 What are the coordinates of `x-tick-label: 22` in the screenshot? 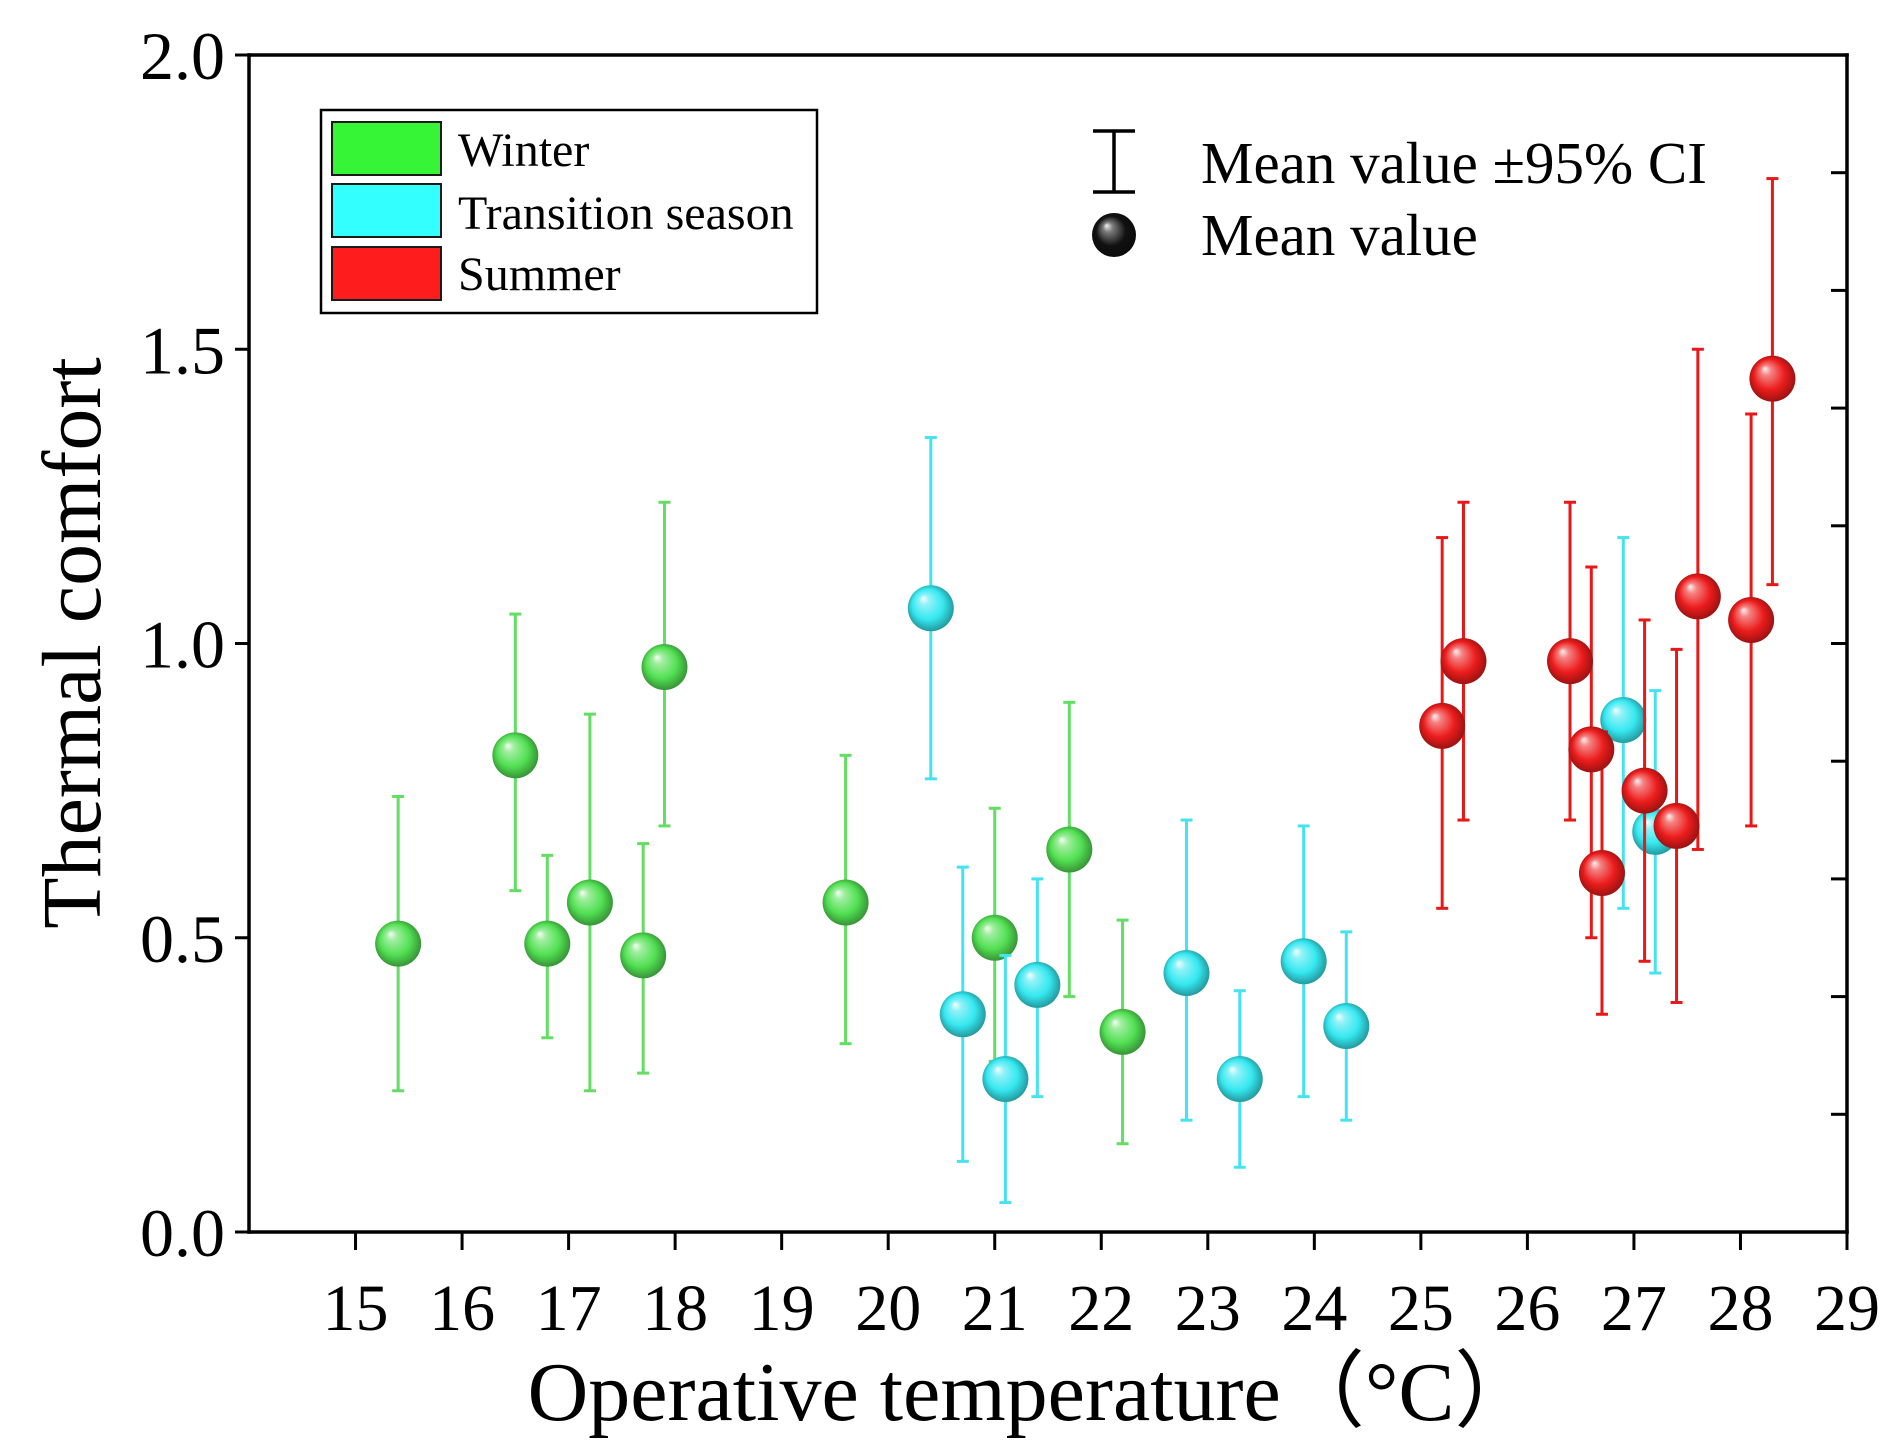 It's located at (1101, 1308).